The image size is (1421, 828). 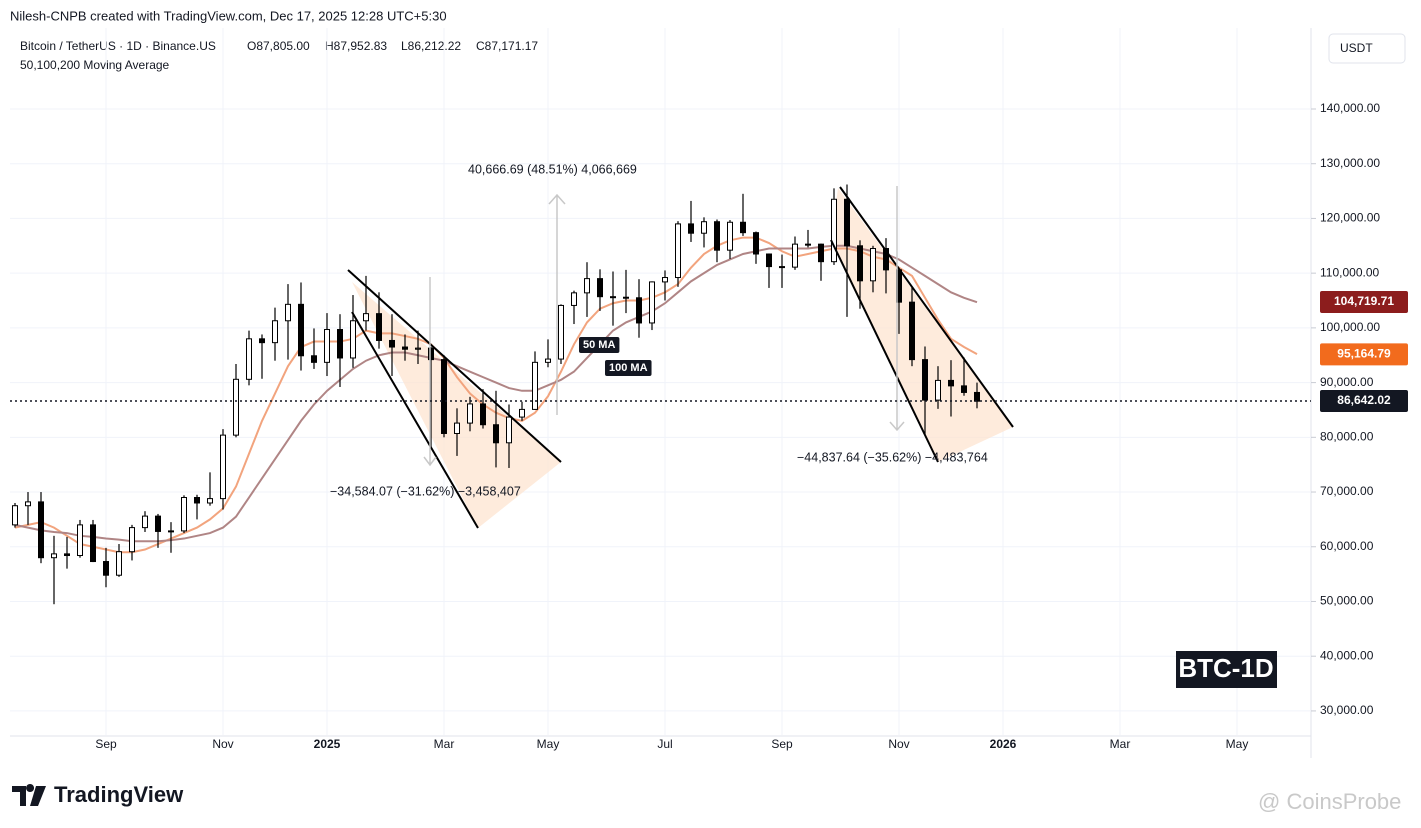 I want to click on currency-button, so click(x=1367, y=48).